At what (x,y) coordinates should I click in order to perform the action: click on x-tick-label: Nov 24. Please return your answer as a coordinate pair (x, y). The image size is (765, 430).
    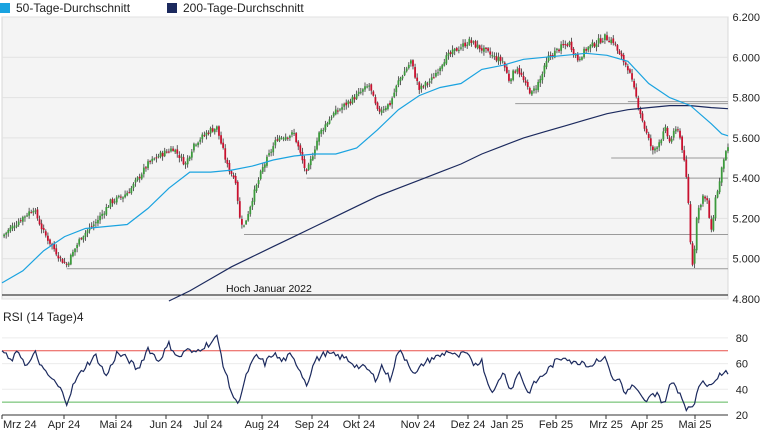
    Looking at the image, I should click on (418, 424).